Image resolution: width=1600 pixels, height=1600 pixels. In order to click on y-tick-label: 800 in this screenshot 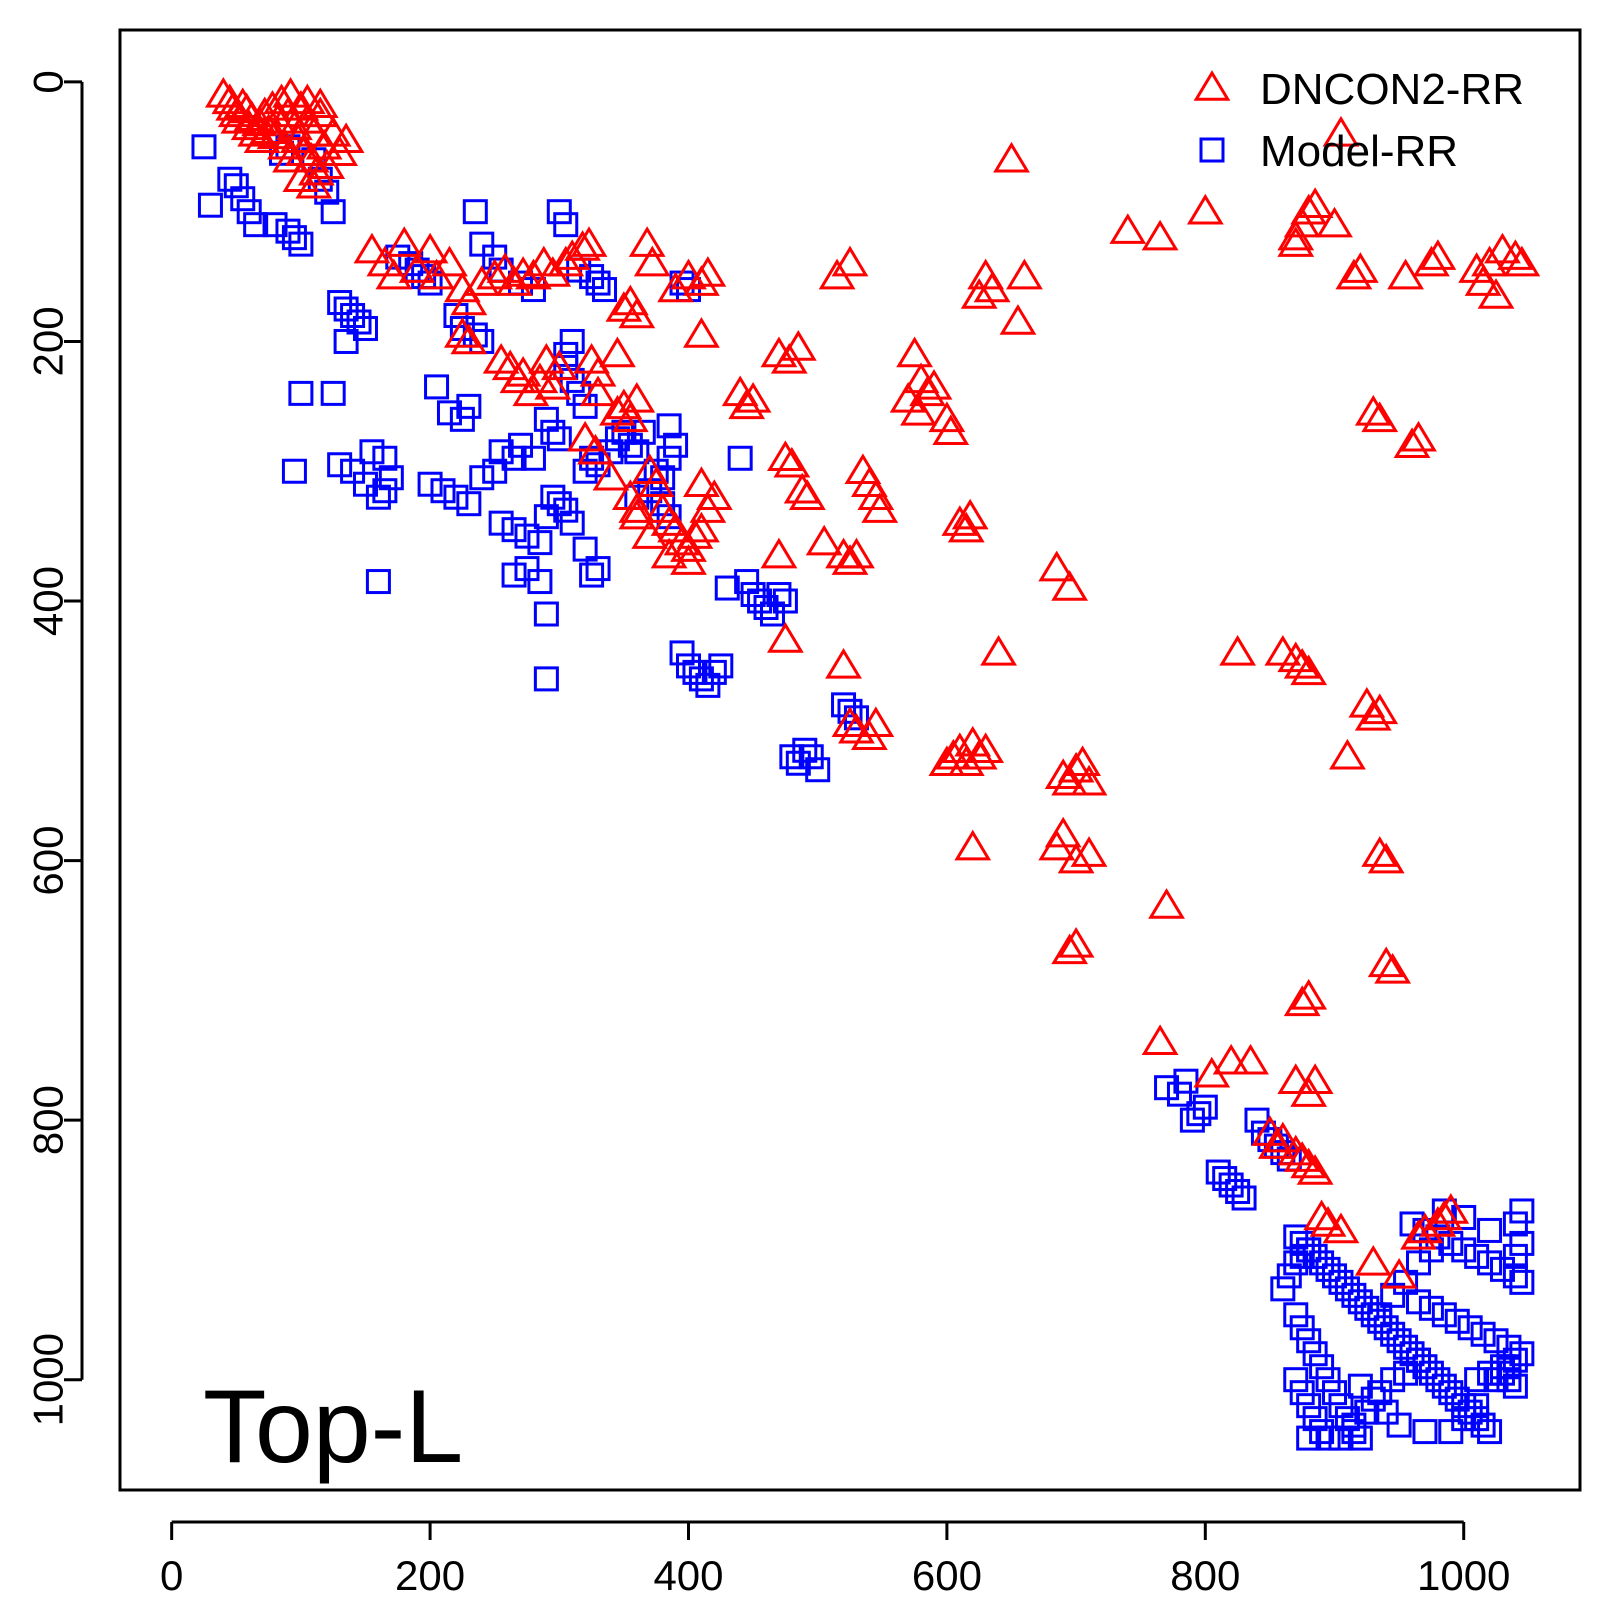, I will do `click(48, 1120)`.